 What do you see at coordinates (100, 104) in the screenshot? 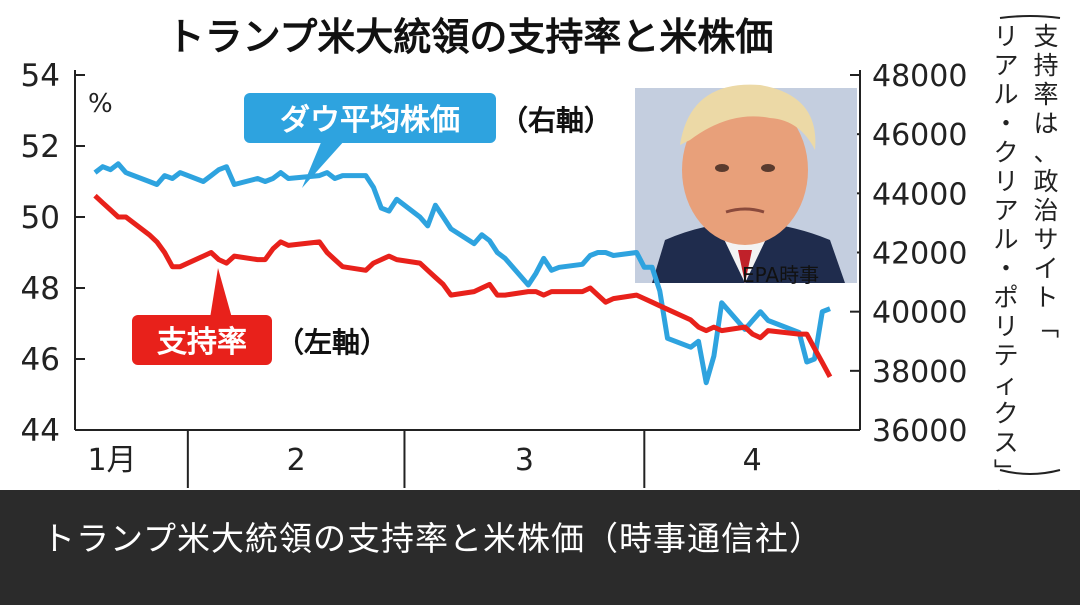
I see `left-axis-unit: %` at bounding box center [100, 104].